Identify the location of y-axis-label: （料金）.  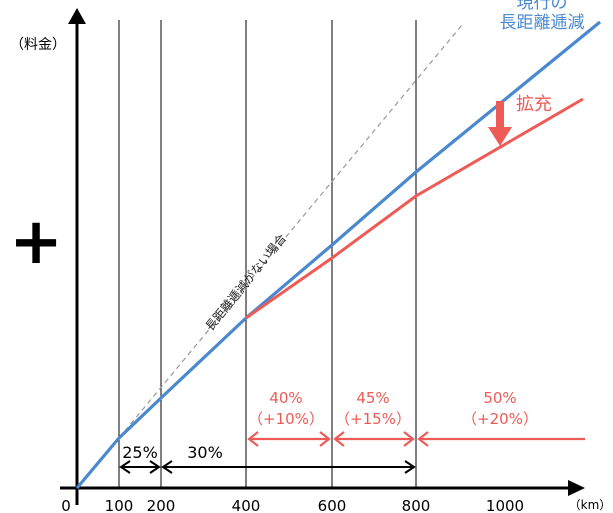
(38, 45).